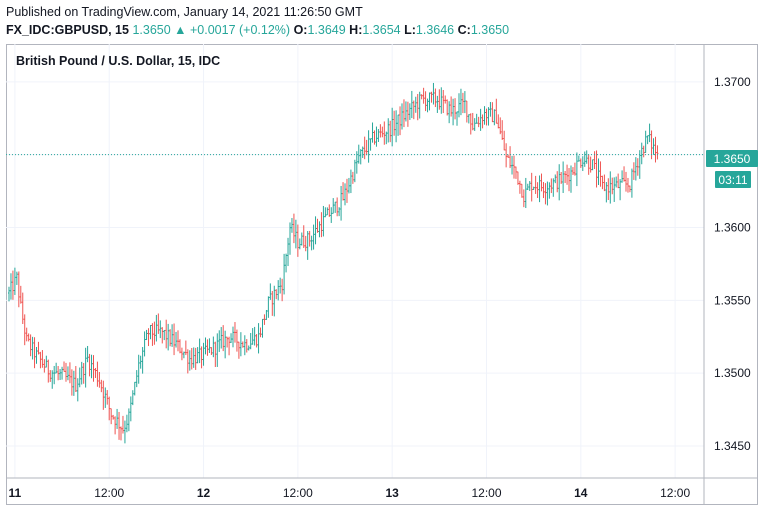  I want to click on x-tick-label: 13, so click(392, 493).